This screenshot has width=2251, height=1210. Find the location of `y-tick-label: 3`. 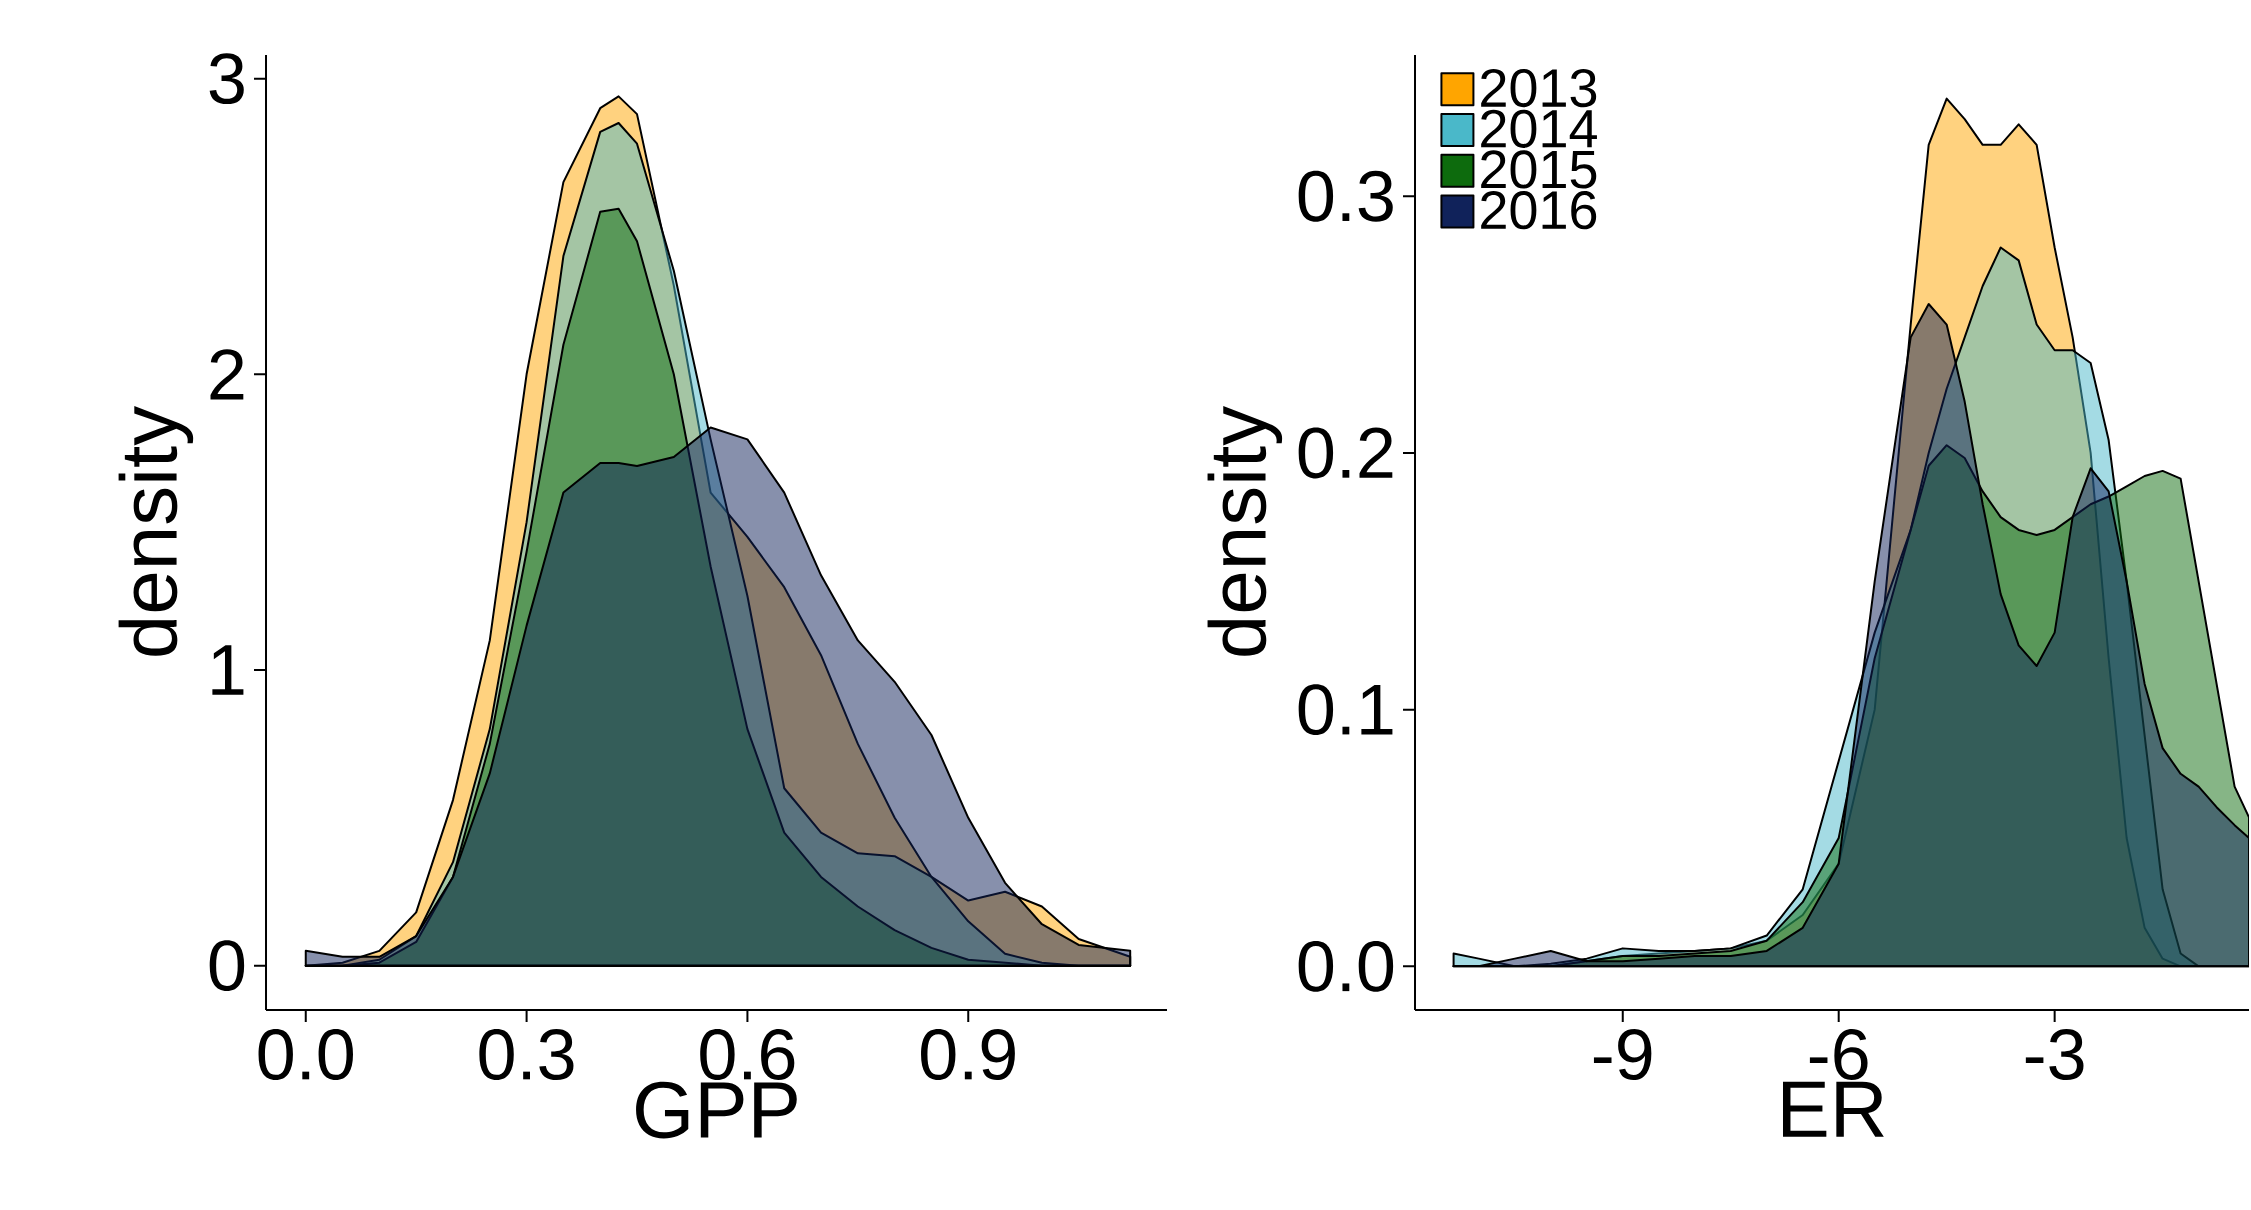

y-tick-label: 3 is located at coordinates (226, 79).